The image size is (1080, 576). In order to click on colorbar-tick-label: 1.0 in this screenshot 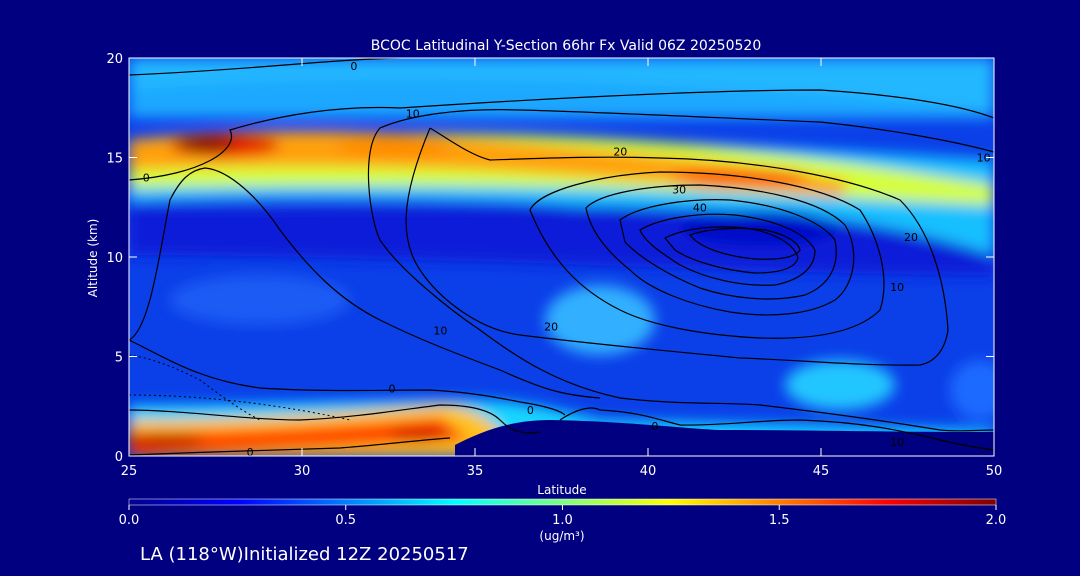, I will do `click(562, 520)`.